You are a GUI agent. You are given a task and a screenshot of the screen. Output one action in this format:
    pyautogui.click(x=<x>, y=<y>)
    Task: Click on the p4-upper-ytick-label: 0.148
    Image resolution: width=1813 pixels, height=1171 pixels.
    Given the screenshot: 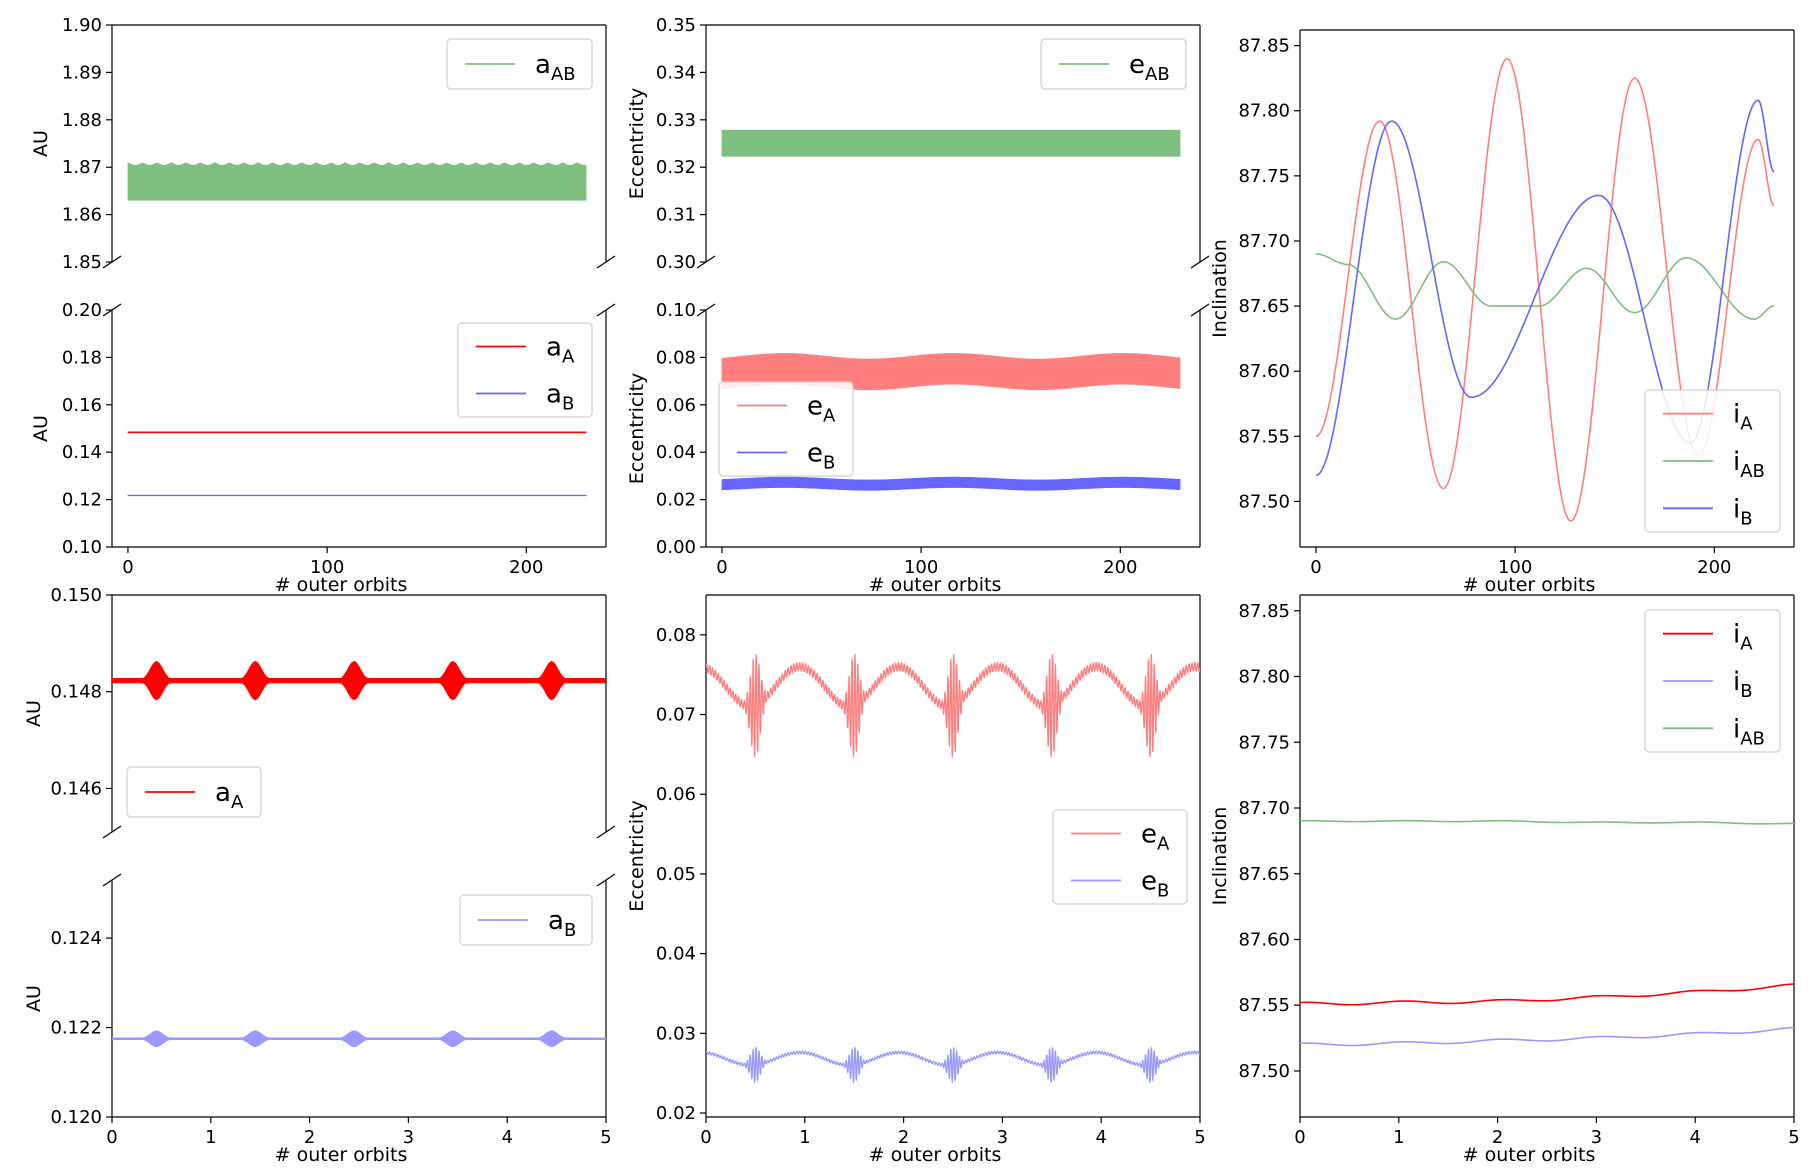 What is the action you would take?
    pyautogui.click(x=76, y=692)
    